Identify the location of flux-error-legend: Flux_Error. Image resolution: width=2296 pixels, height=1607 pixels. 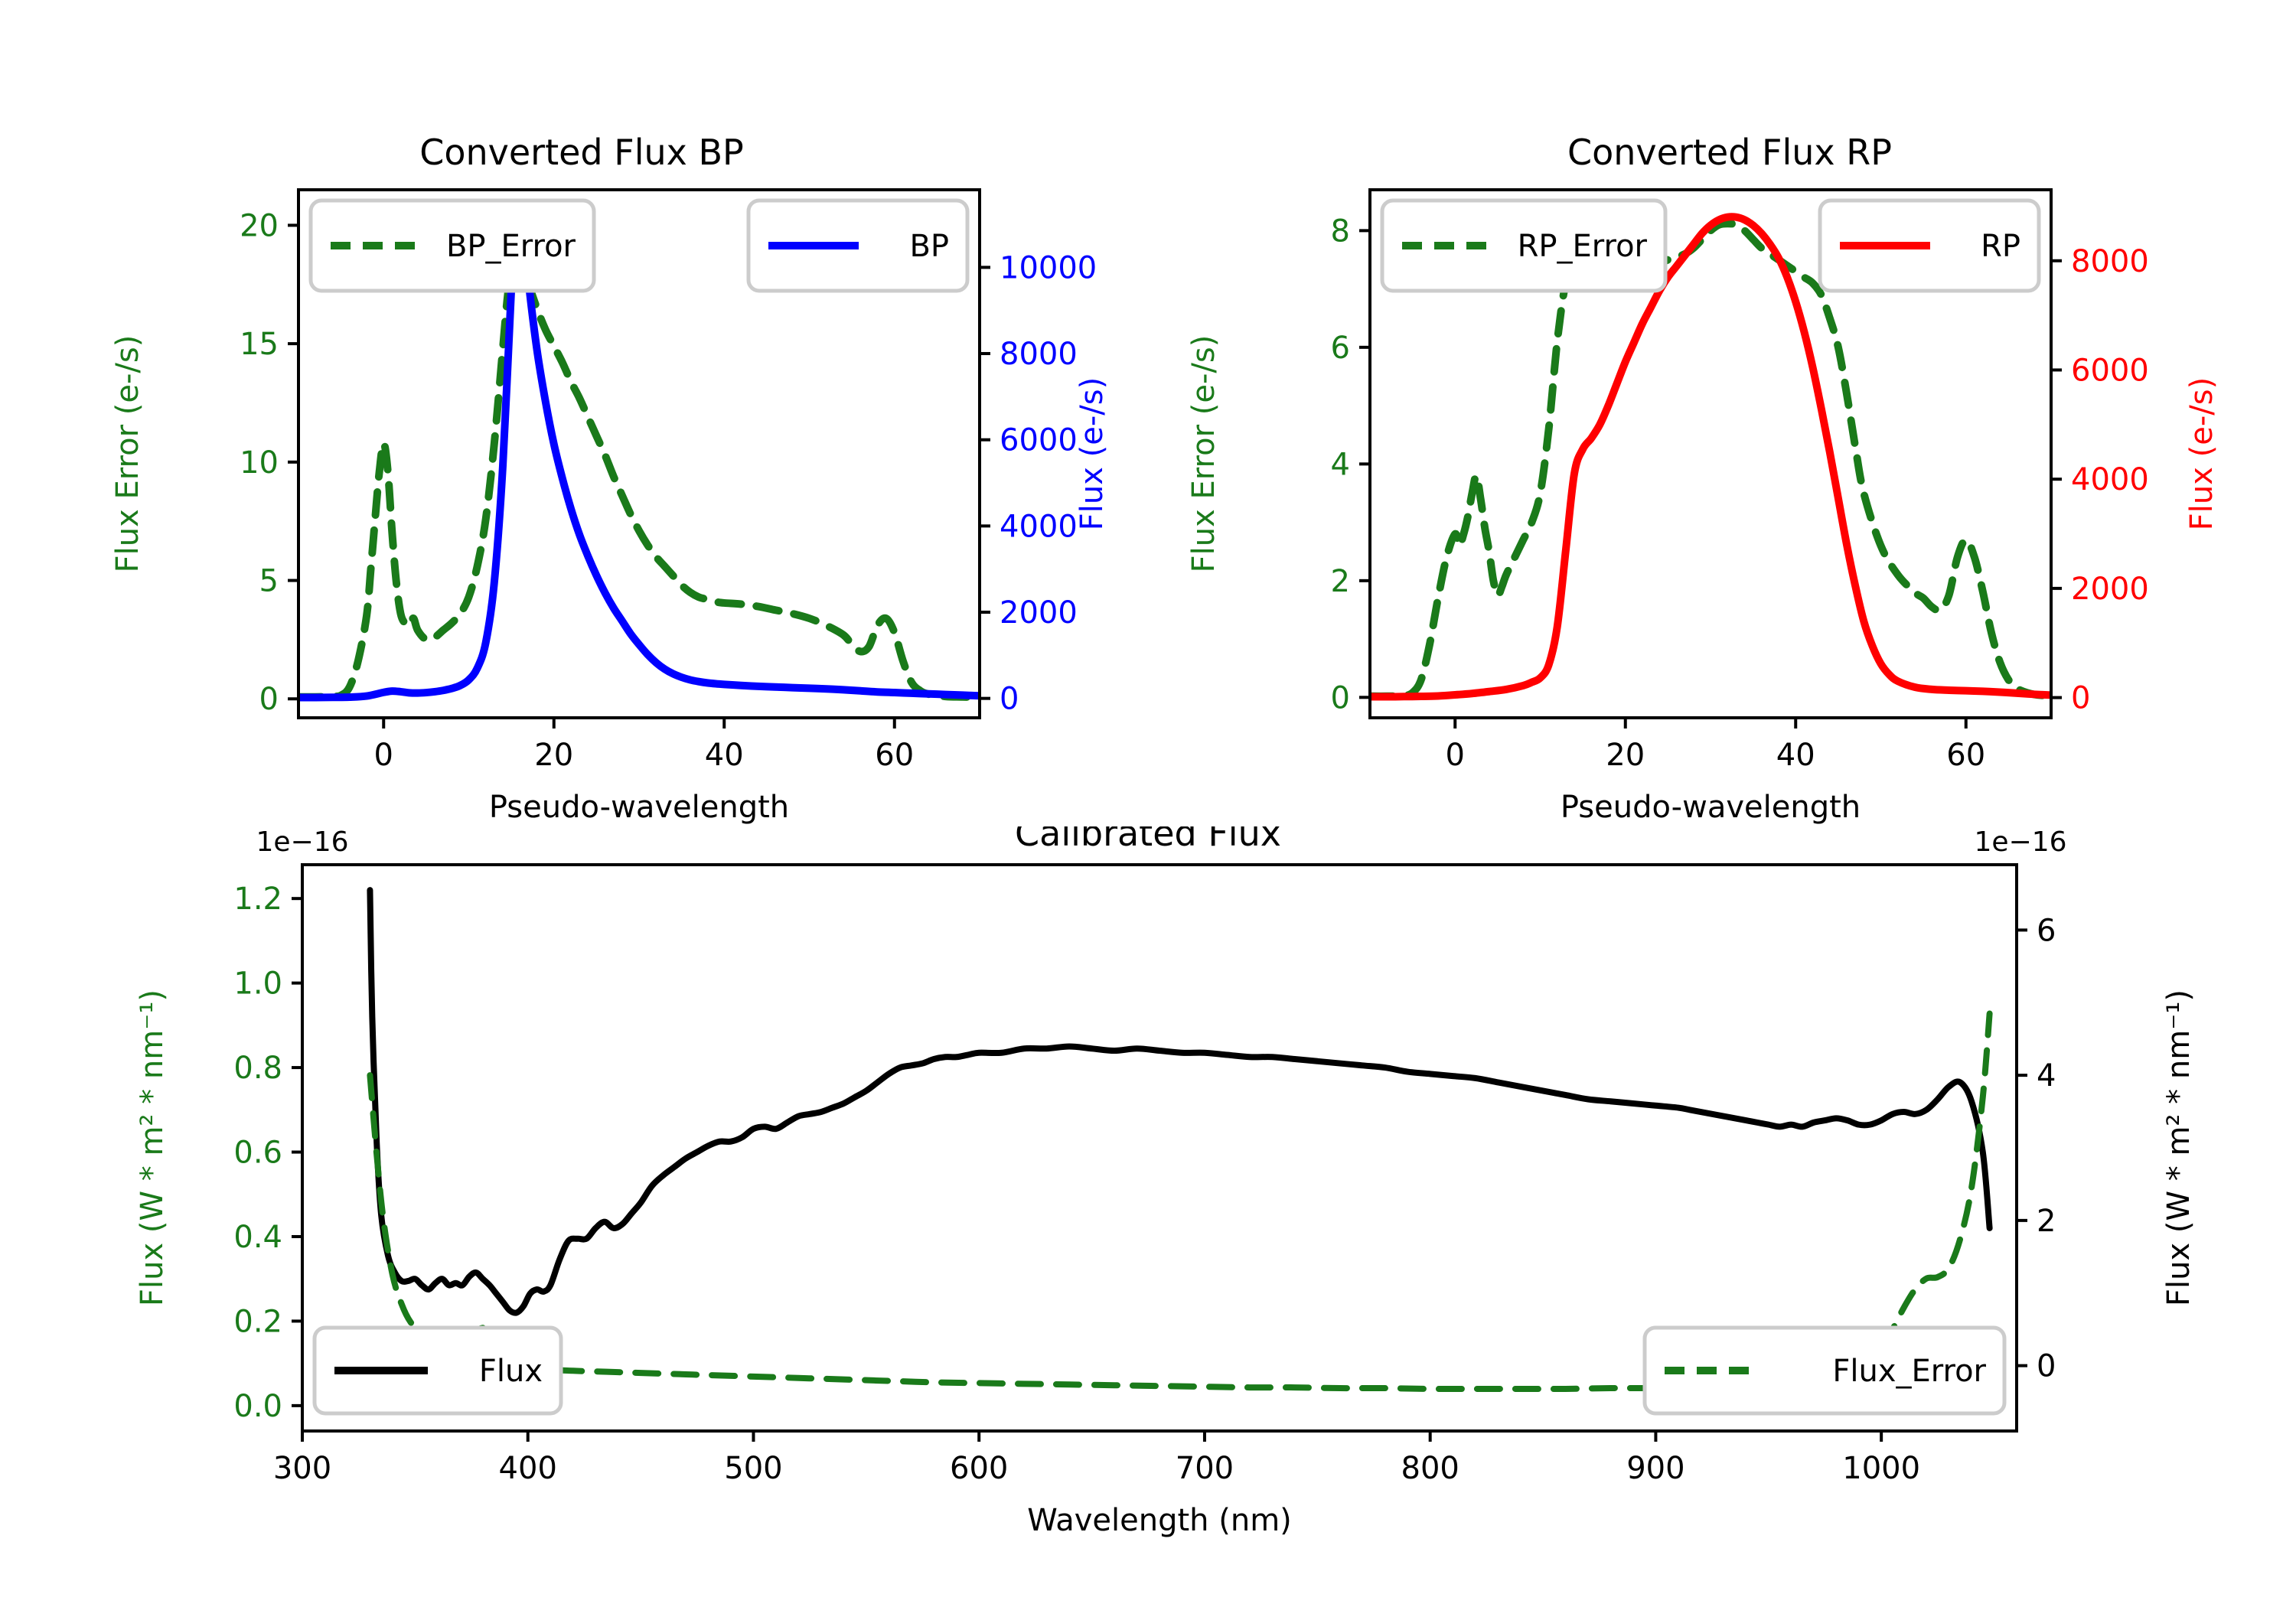
(1824, 1370).